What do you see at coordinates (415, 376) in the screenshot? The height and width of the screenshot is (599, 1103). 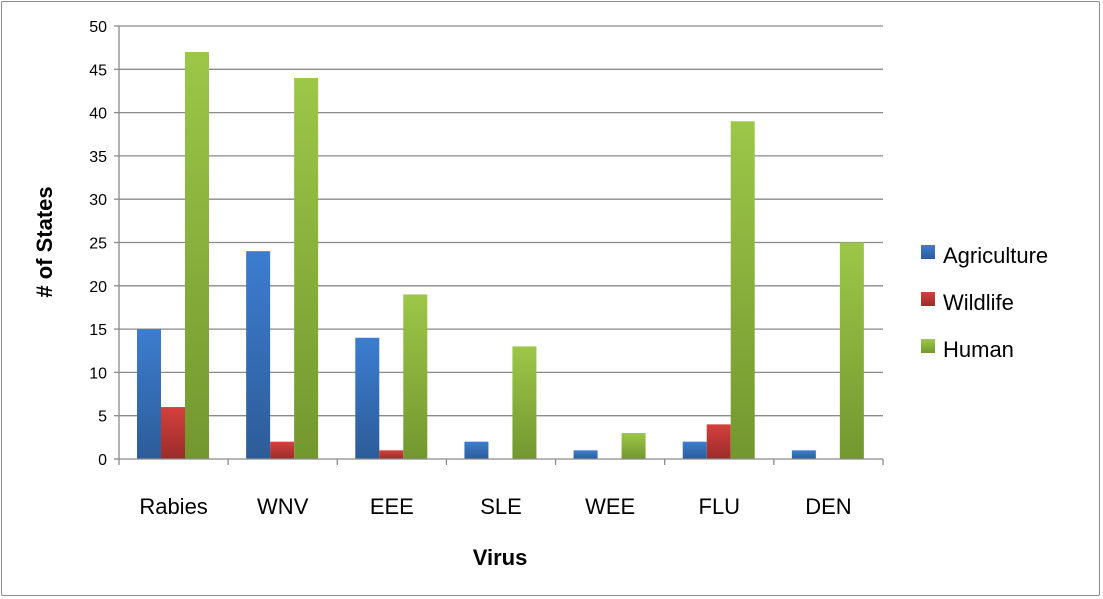 I see `bar-human-eee` at bounding box center [415, 376].